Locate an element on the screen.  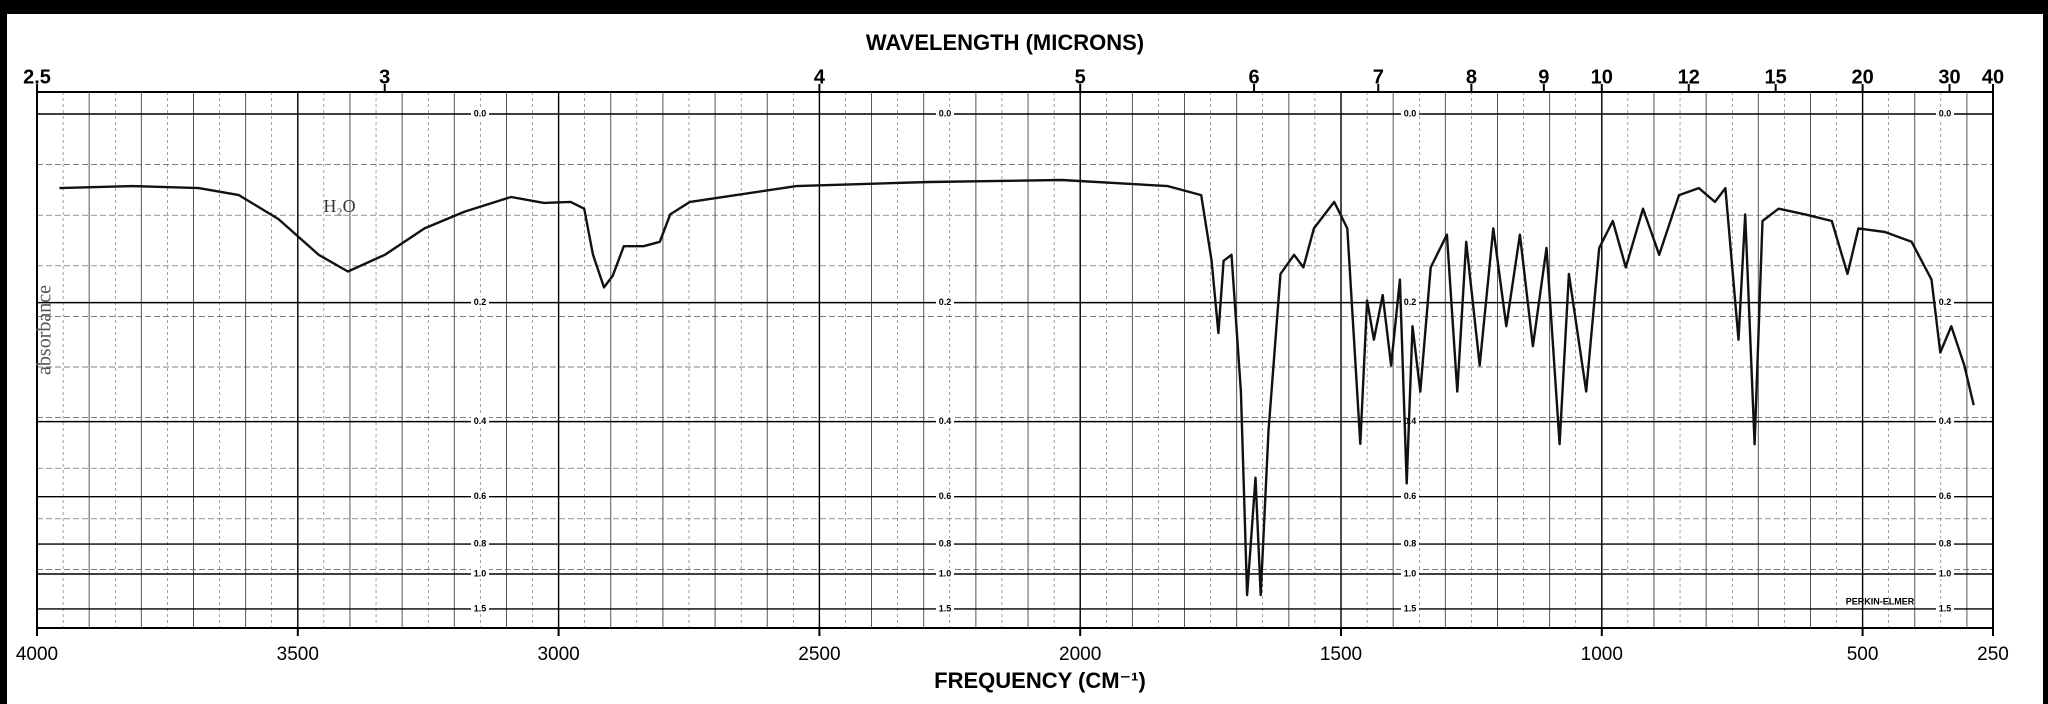
x2-tick-label: 30 is located at coordinates (1949, 77).